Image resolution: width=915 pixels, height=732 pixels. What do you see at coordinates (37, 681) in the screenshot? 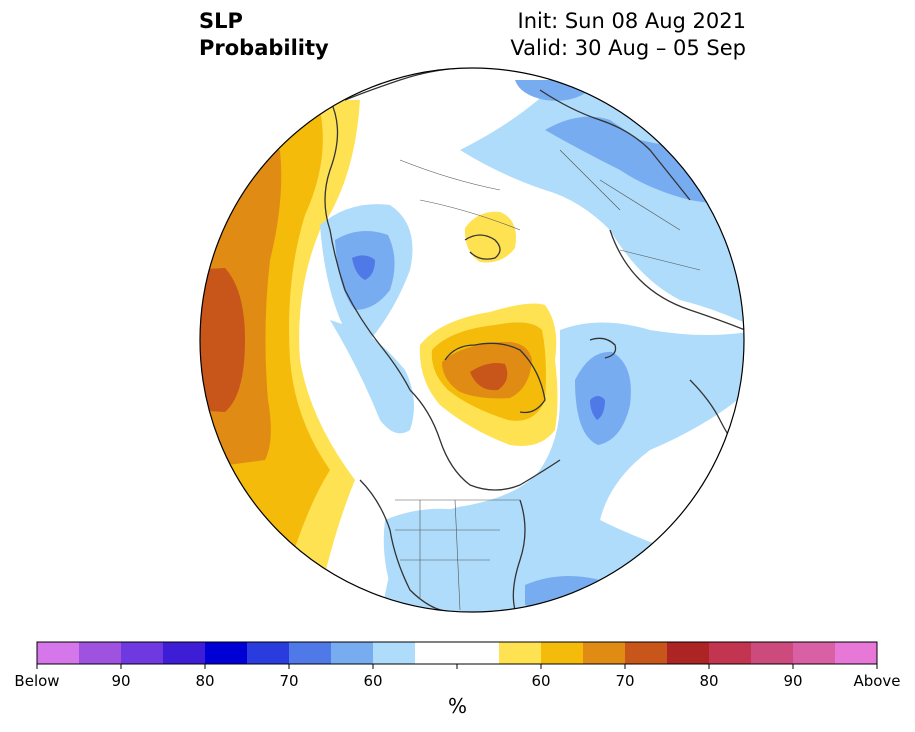
I see `colorbar-tick-label: Below` at bounding box center [37, 681].